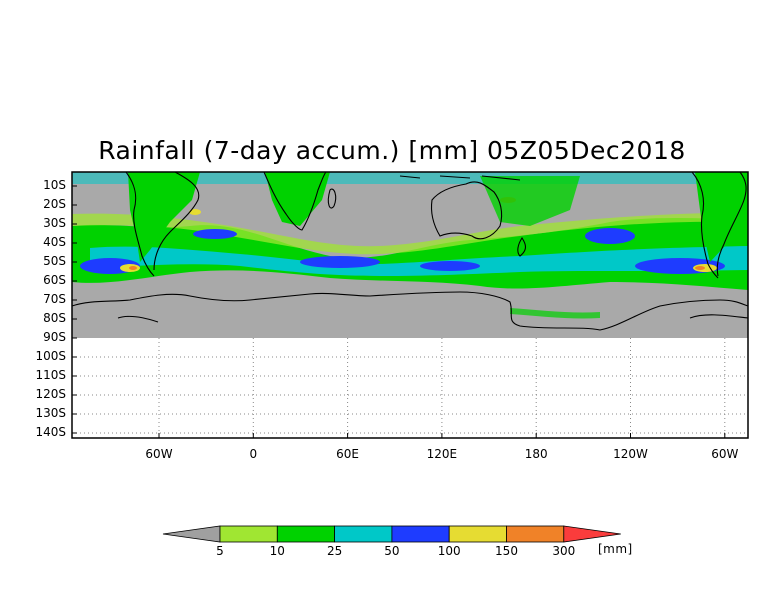 This screenshot has height=612, width=784. What do you see at coordinates (54, 280) in the screenshot?
I see `lat-label: 60S` at bounding box center [54, 280].